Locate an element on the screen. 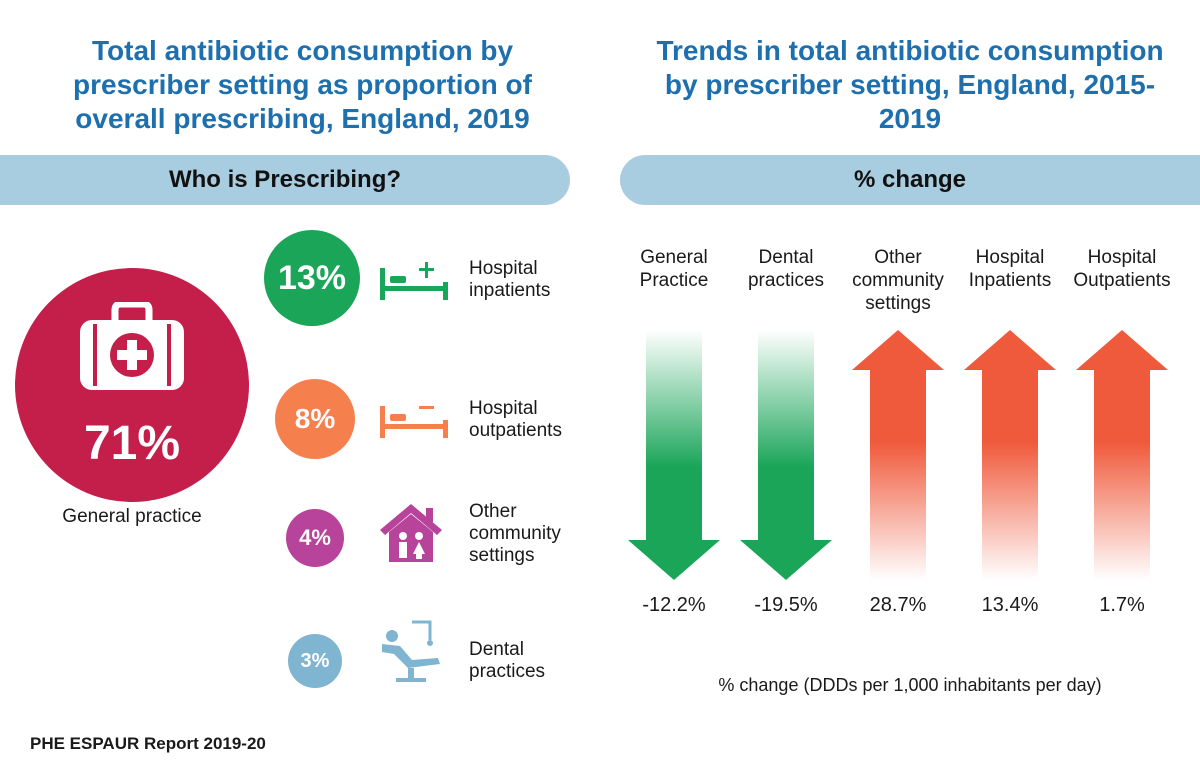 The height and width of the screenshot is (777, 1200). hospital-outpatients-percent: 8% is located at coordinates (315, 418).